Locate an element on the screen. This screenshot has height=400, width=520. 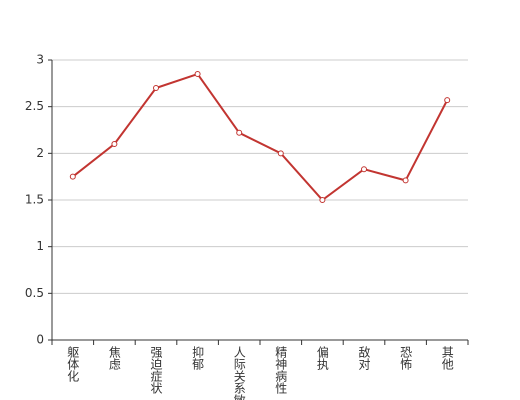
x-tick-label: 其他 is located at coordinates (447, 358).